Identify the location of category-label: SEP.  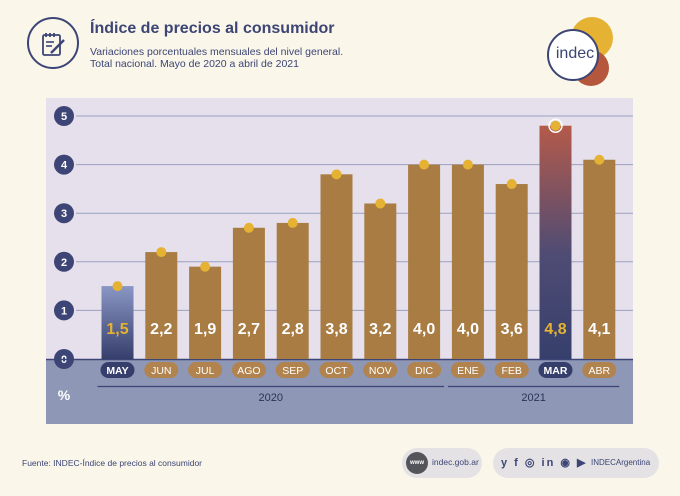
(292, 371).